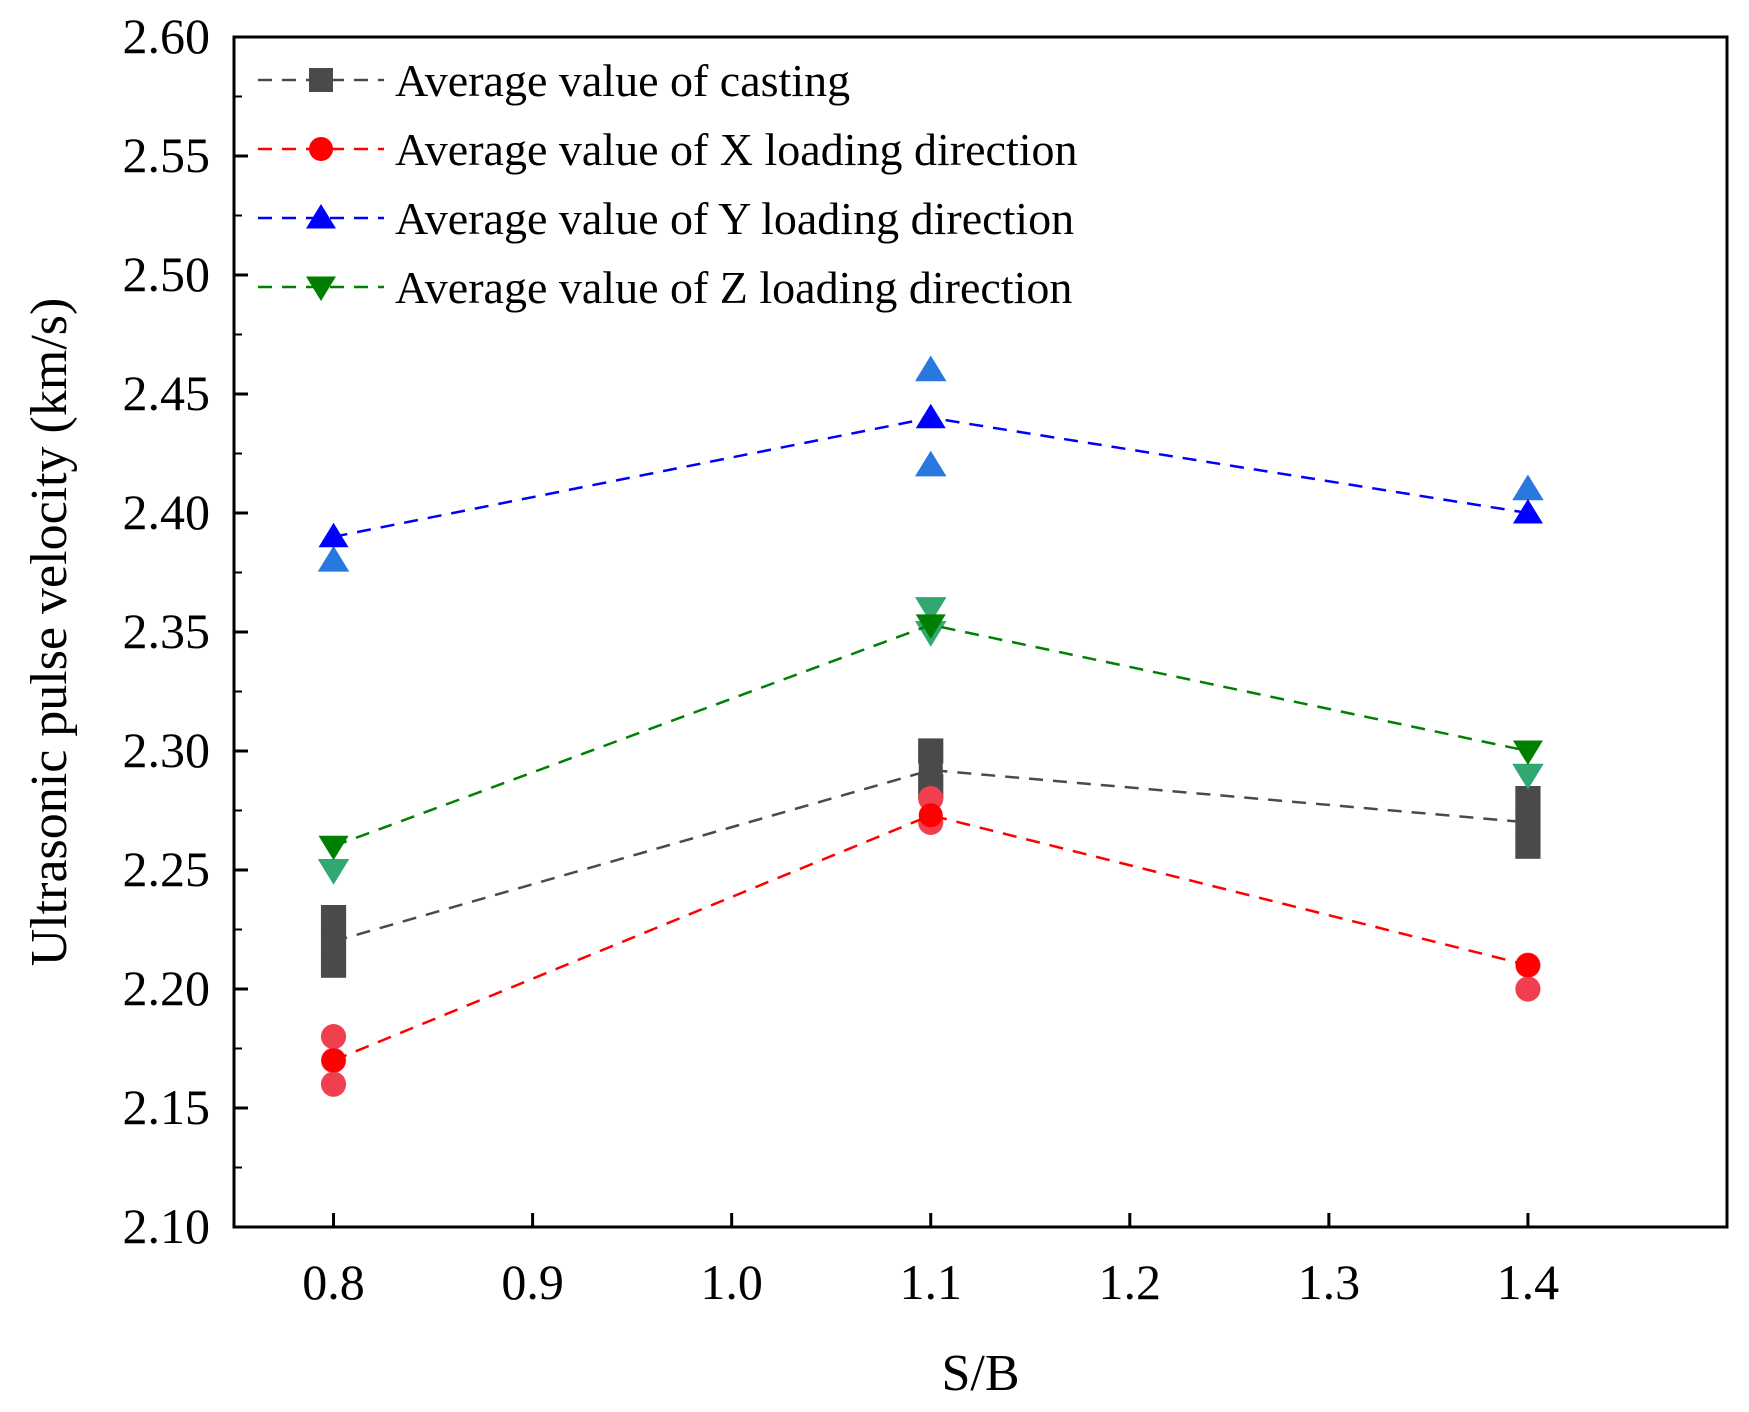  I want to click on legend-item: Average value of Z loading direction, so click(665, 287).